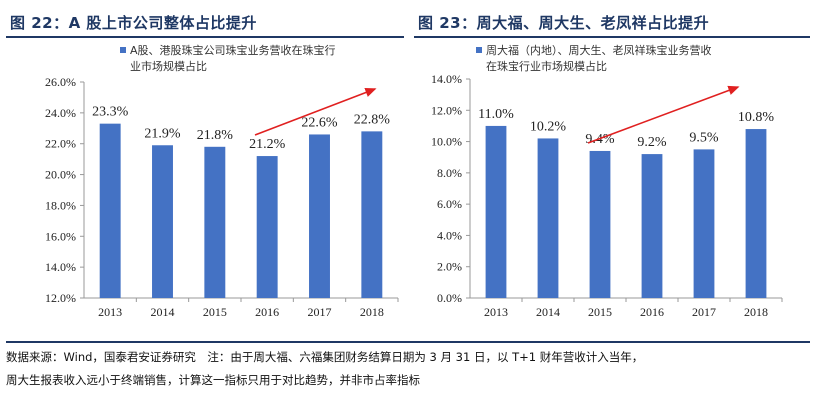  What do you see at coordinates (60, 236) in the screenshot?
I see `c1-y-tick-label: 16.0%` at bounding box center [60, 236].